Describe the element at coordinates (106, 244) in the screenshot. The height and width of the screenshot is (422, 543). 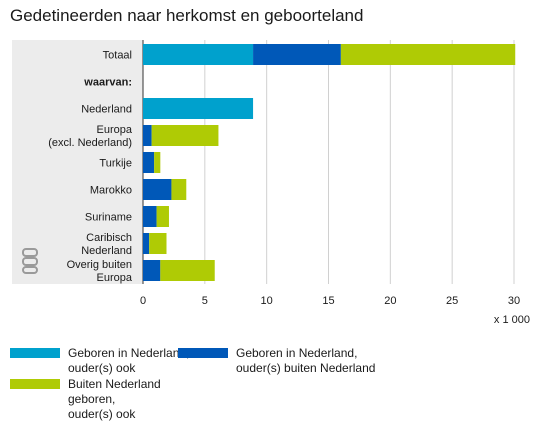
I see `category-label: Caribisch Nederland` at that location.